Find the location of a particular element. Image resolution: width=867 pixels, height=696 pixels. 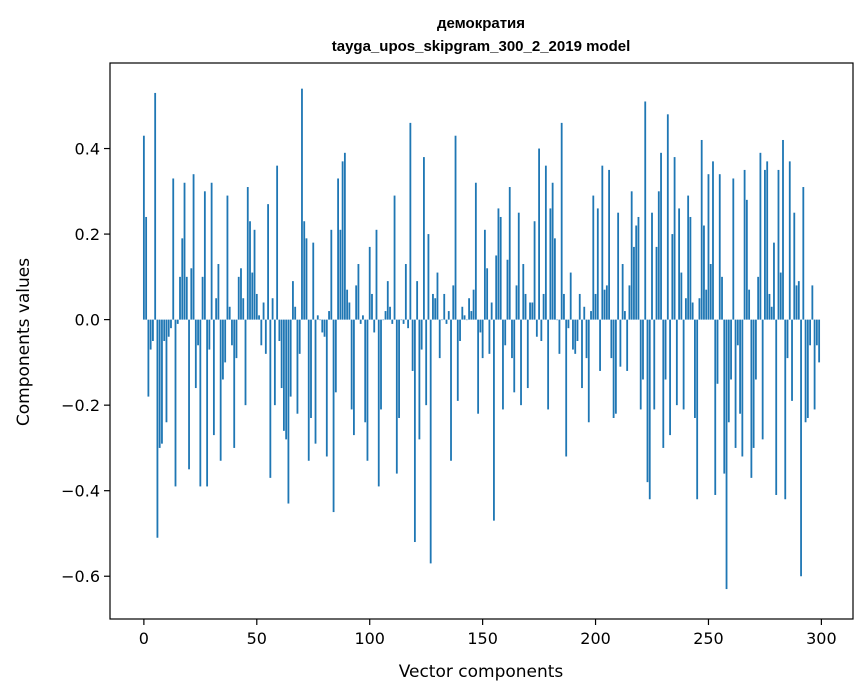

y-tick-label: −0.6 is located at coordinates (80, 576).